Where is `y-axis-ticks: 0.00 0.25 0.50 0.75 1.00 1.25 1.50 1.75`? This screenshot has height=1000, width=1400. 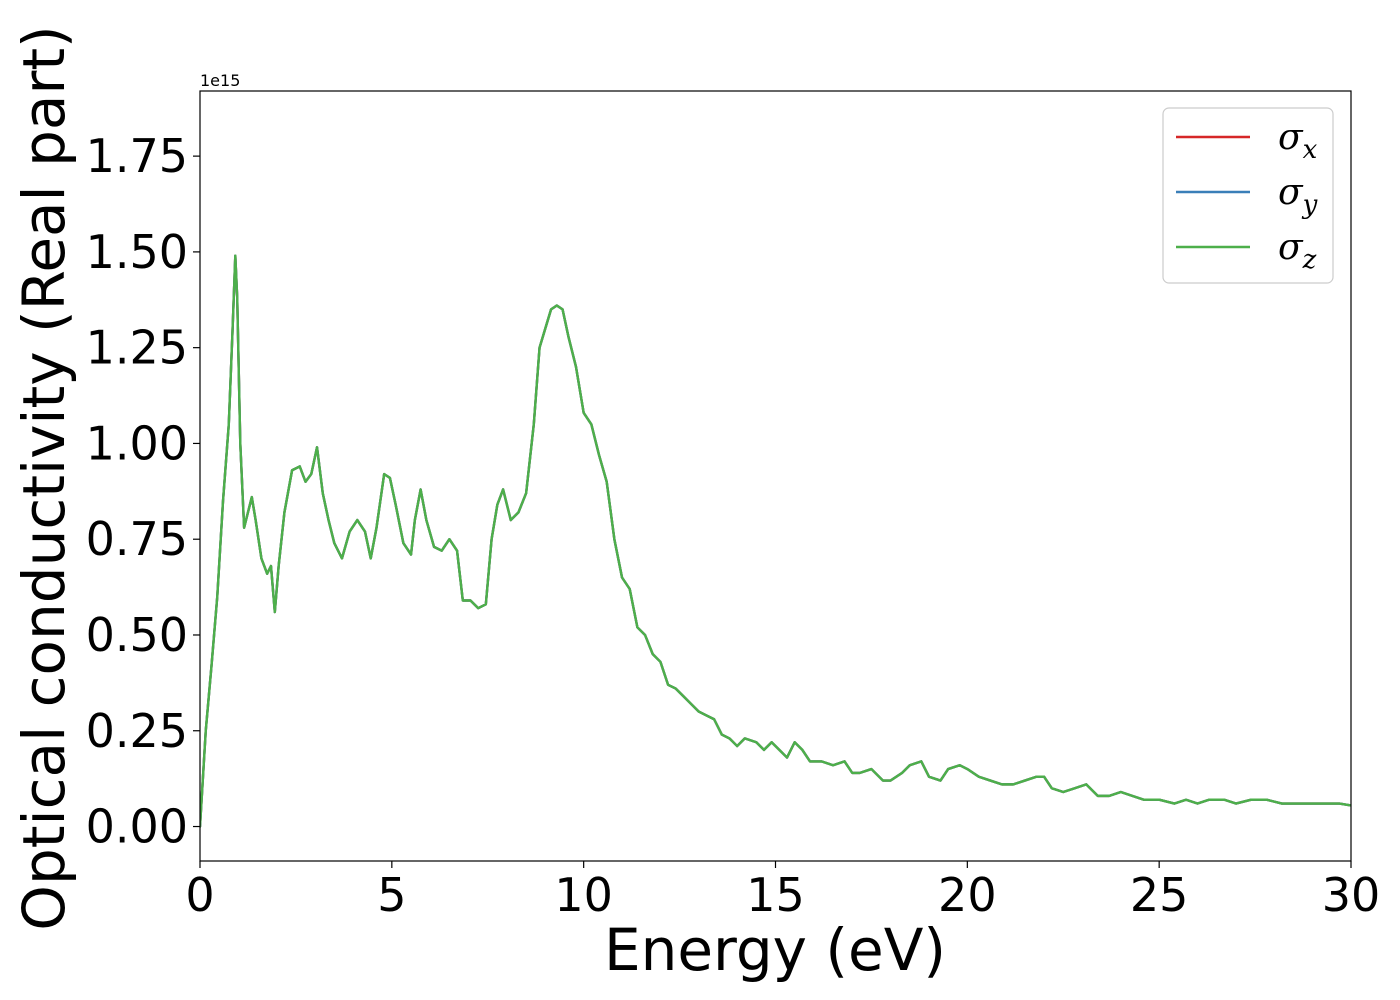 y-axis-ticks: 0.00 0.25 0.50 0.75 1.00 1.25 1.50 1.75 is located at coordinates (143, 491).